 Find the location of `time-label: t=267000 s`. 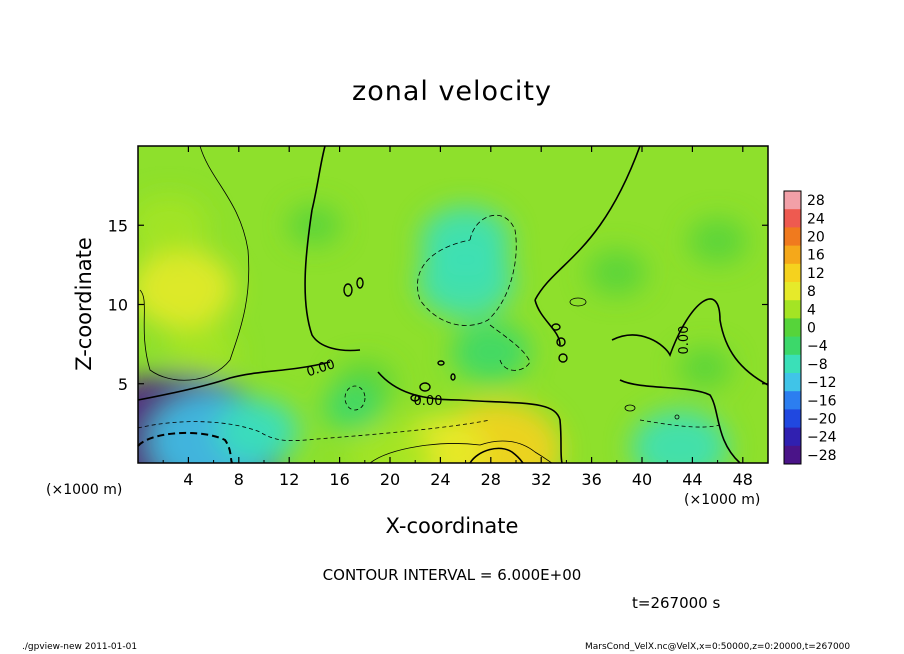

time-label: t=267000 s is located at coordinates (676, 603).